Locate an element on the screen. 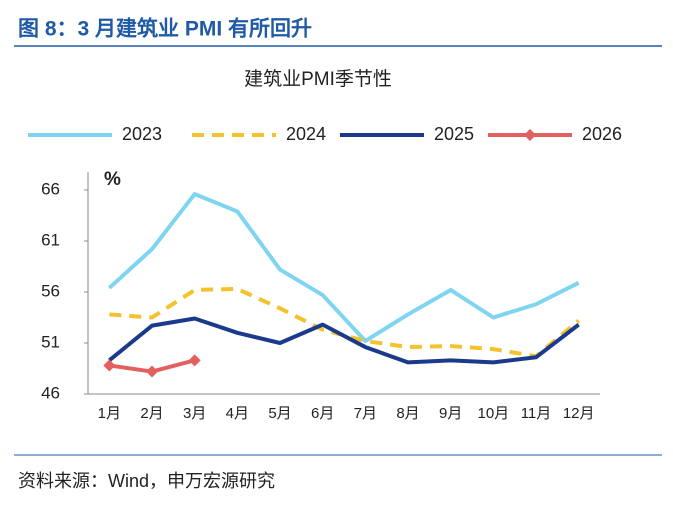 This screenshot has height=505, width=673. source: 资料来源：Wind，申万宏源研究 is located at coordinates (146, 481).